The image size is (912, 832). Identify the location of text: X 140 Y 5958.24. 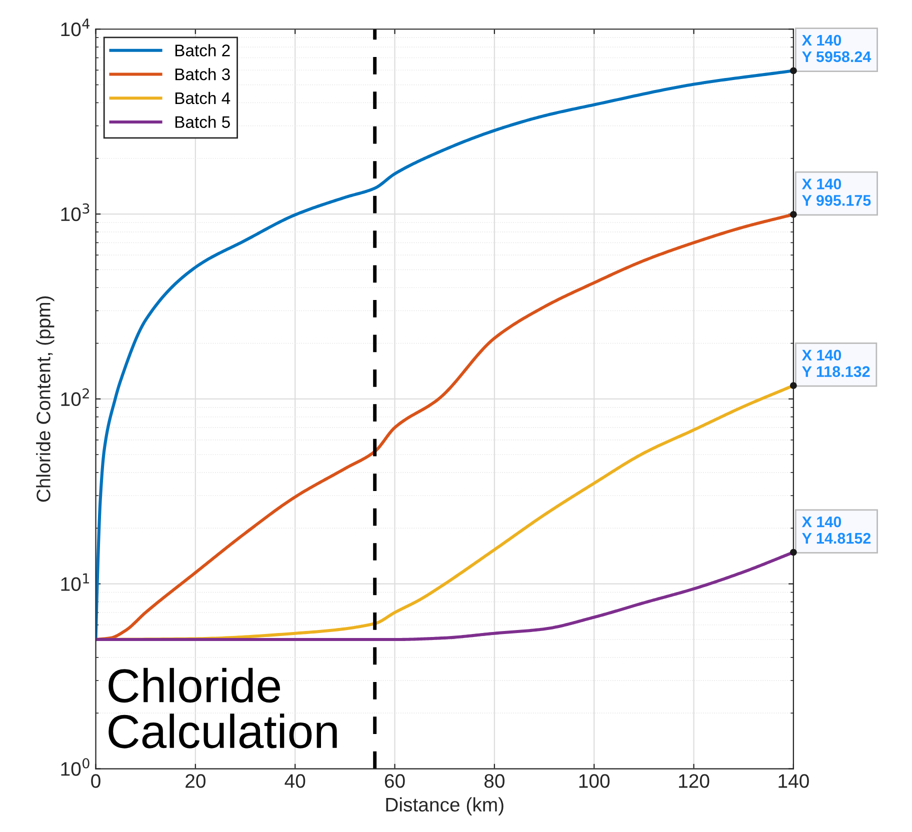
(837, 48).